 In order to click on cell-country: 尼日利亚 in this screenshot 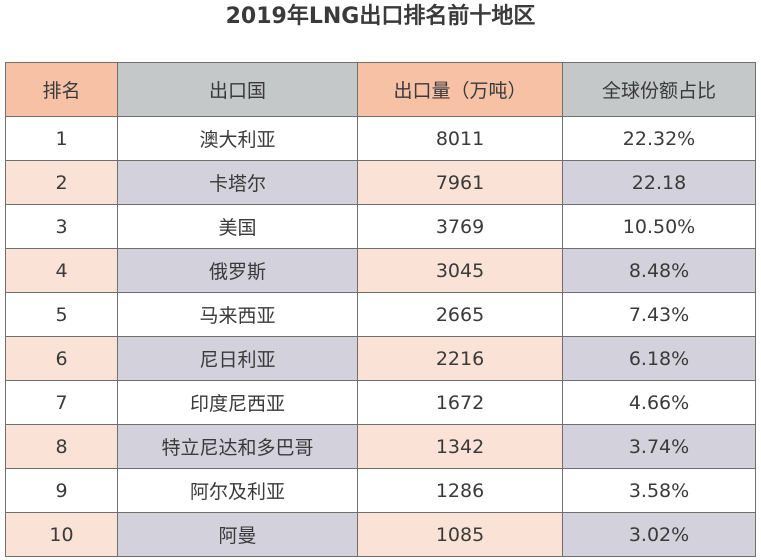, I will do `click(237, 358)`.